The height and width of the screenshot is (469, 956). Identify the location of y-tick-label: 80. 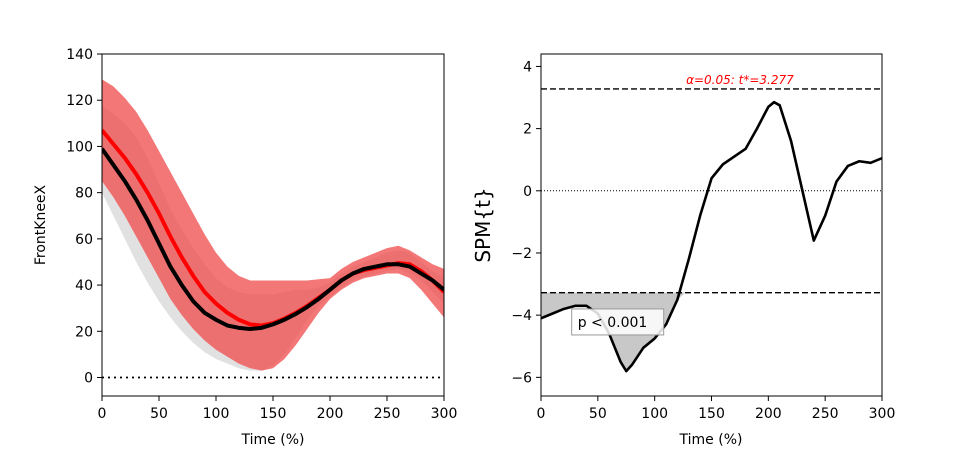
(84, 194).